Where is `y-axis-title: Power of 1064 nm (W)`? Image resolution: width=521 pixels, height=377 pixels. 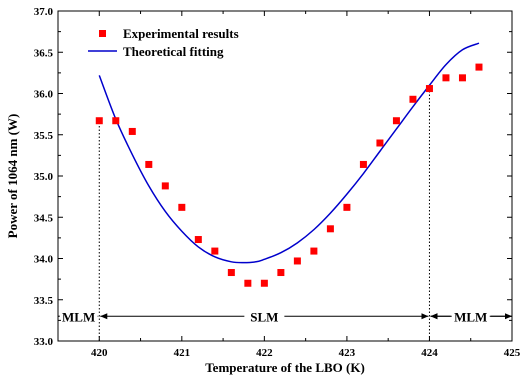 y-axis-title: Power of 1064 nm (W) is located at coordinates (12, 176).